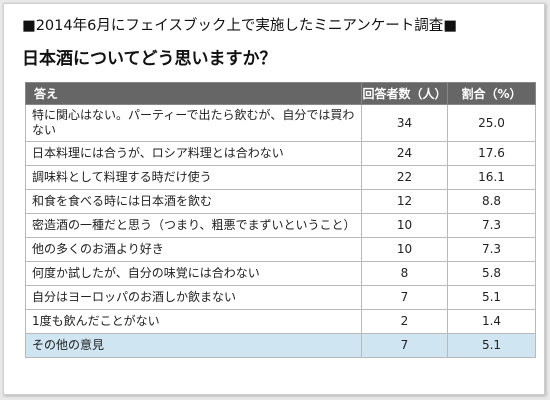  I want to click on count-cell: 2, so click(404, 321).